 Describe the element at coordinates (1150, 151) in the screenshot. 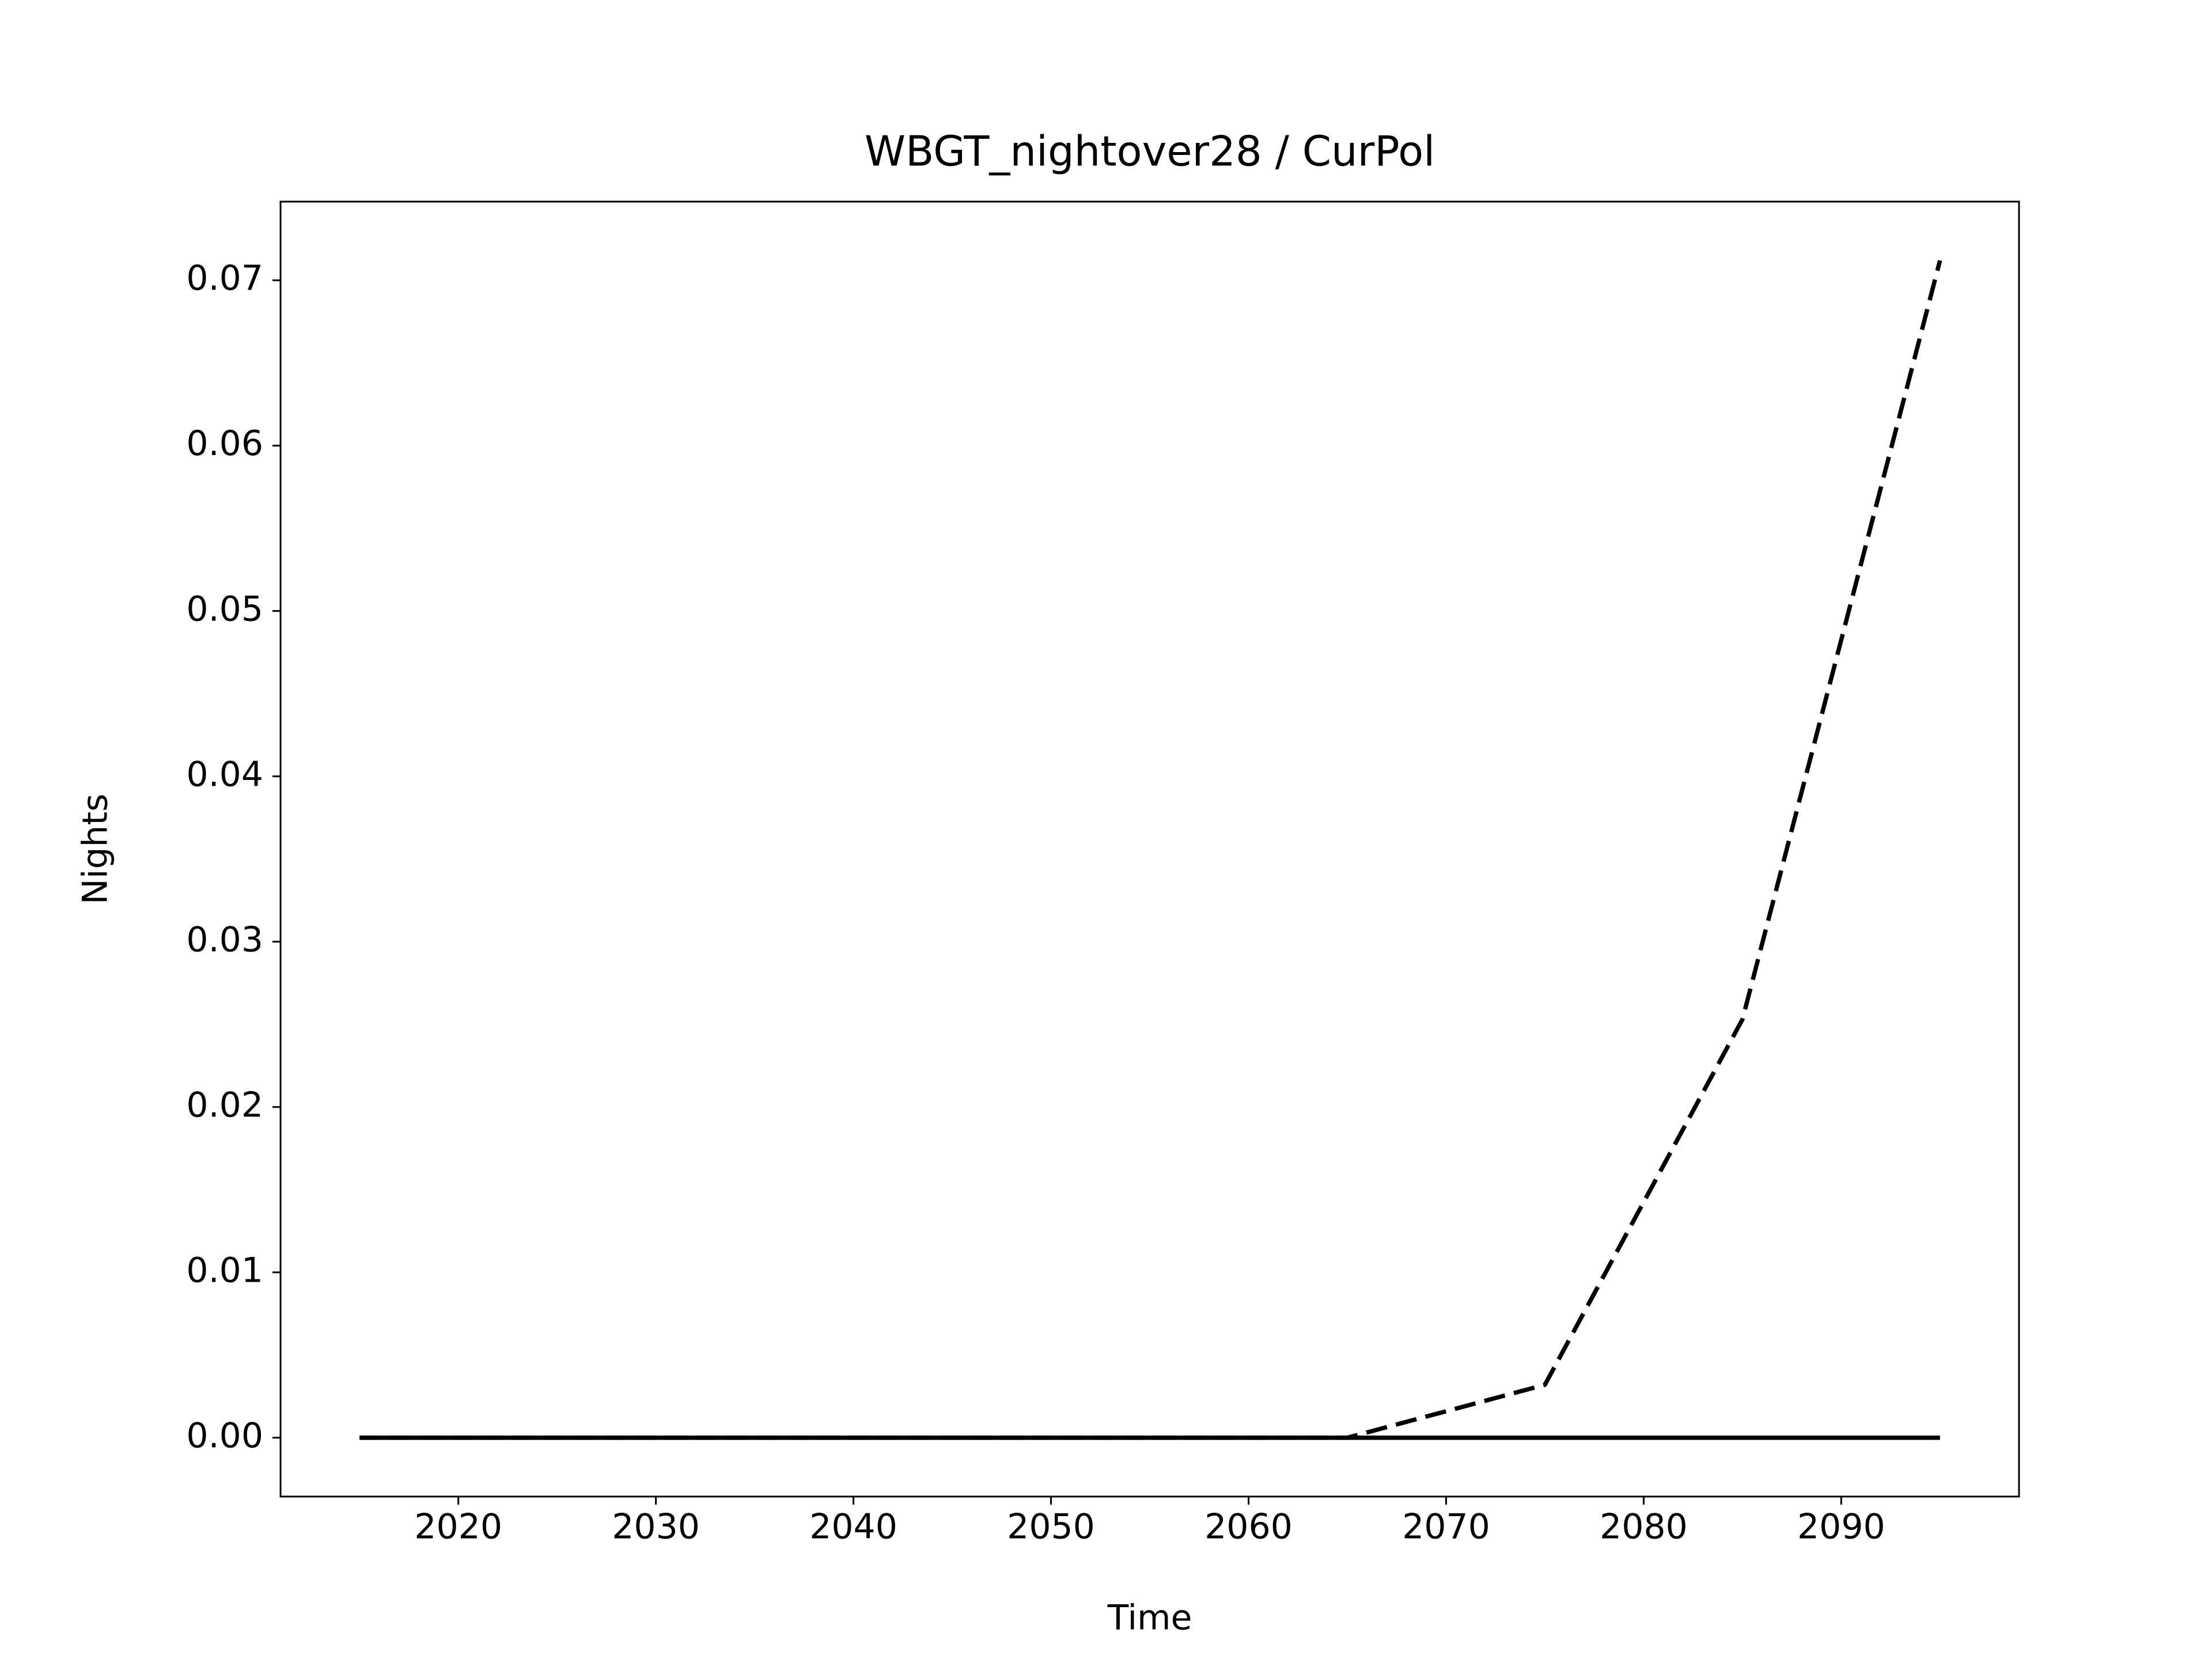

I see `chart-title: WBGT_nightover28 / CurPol` at that location.